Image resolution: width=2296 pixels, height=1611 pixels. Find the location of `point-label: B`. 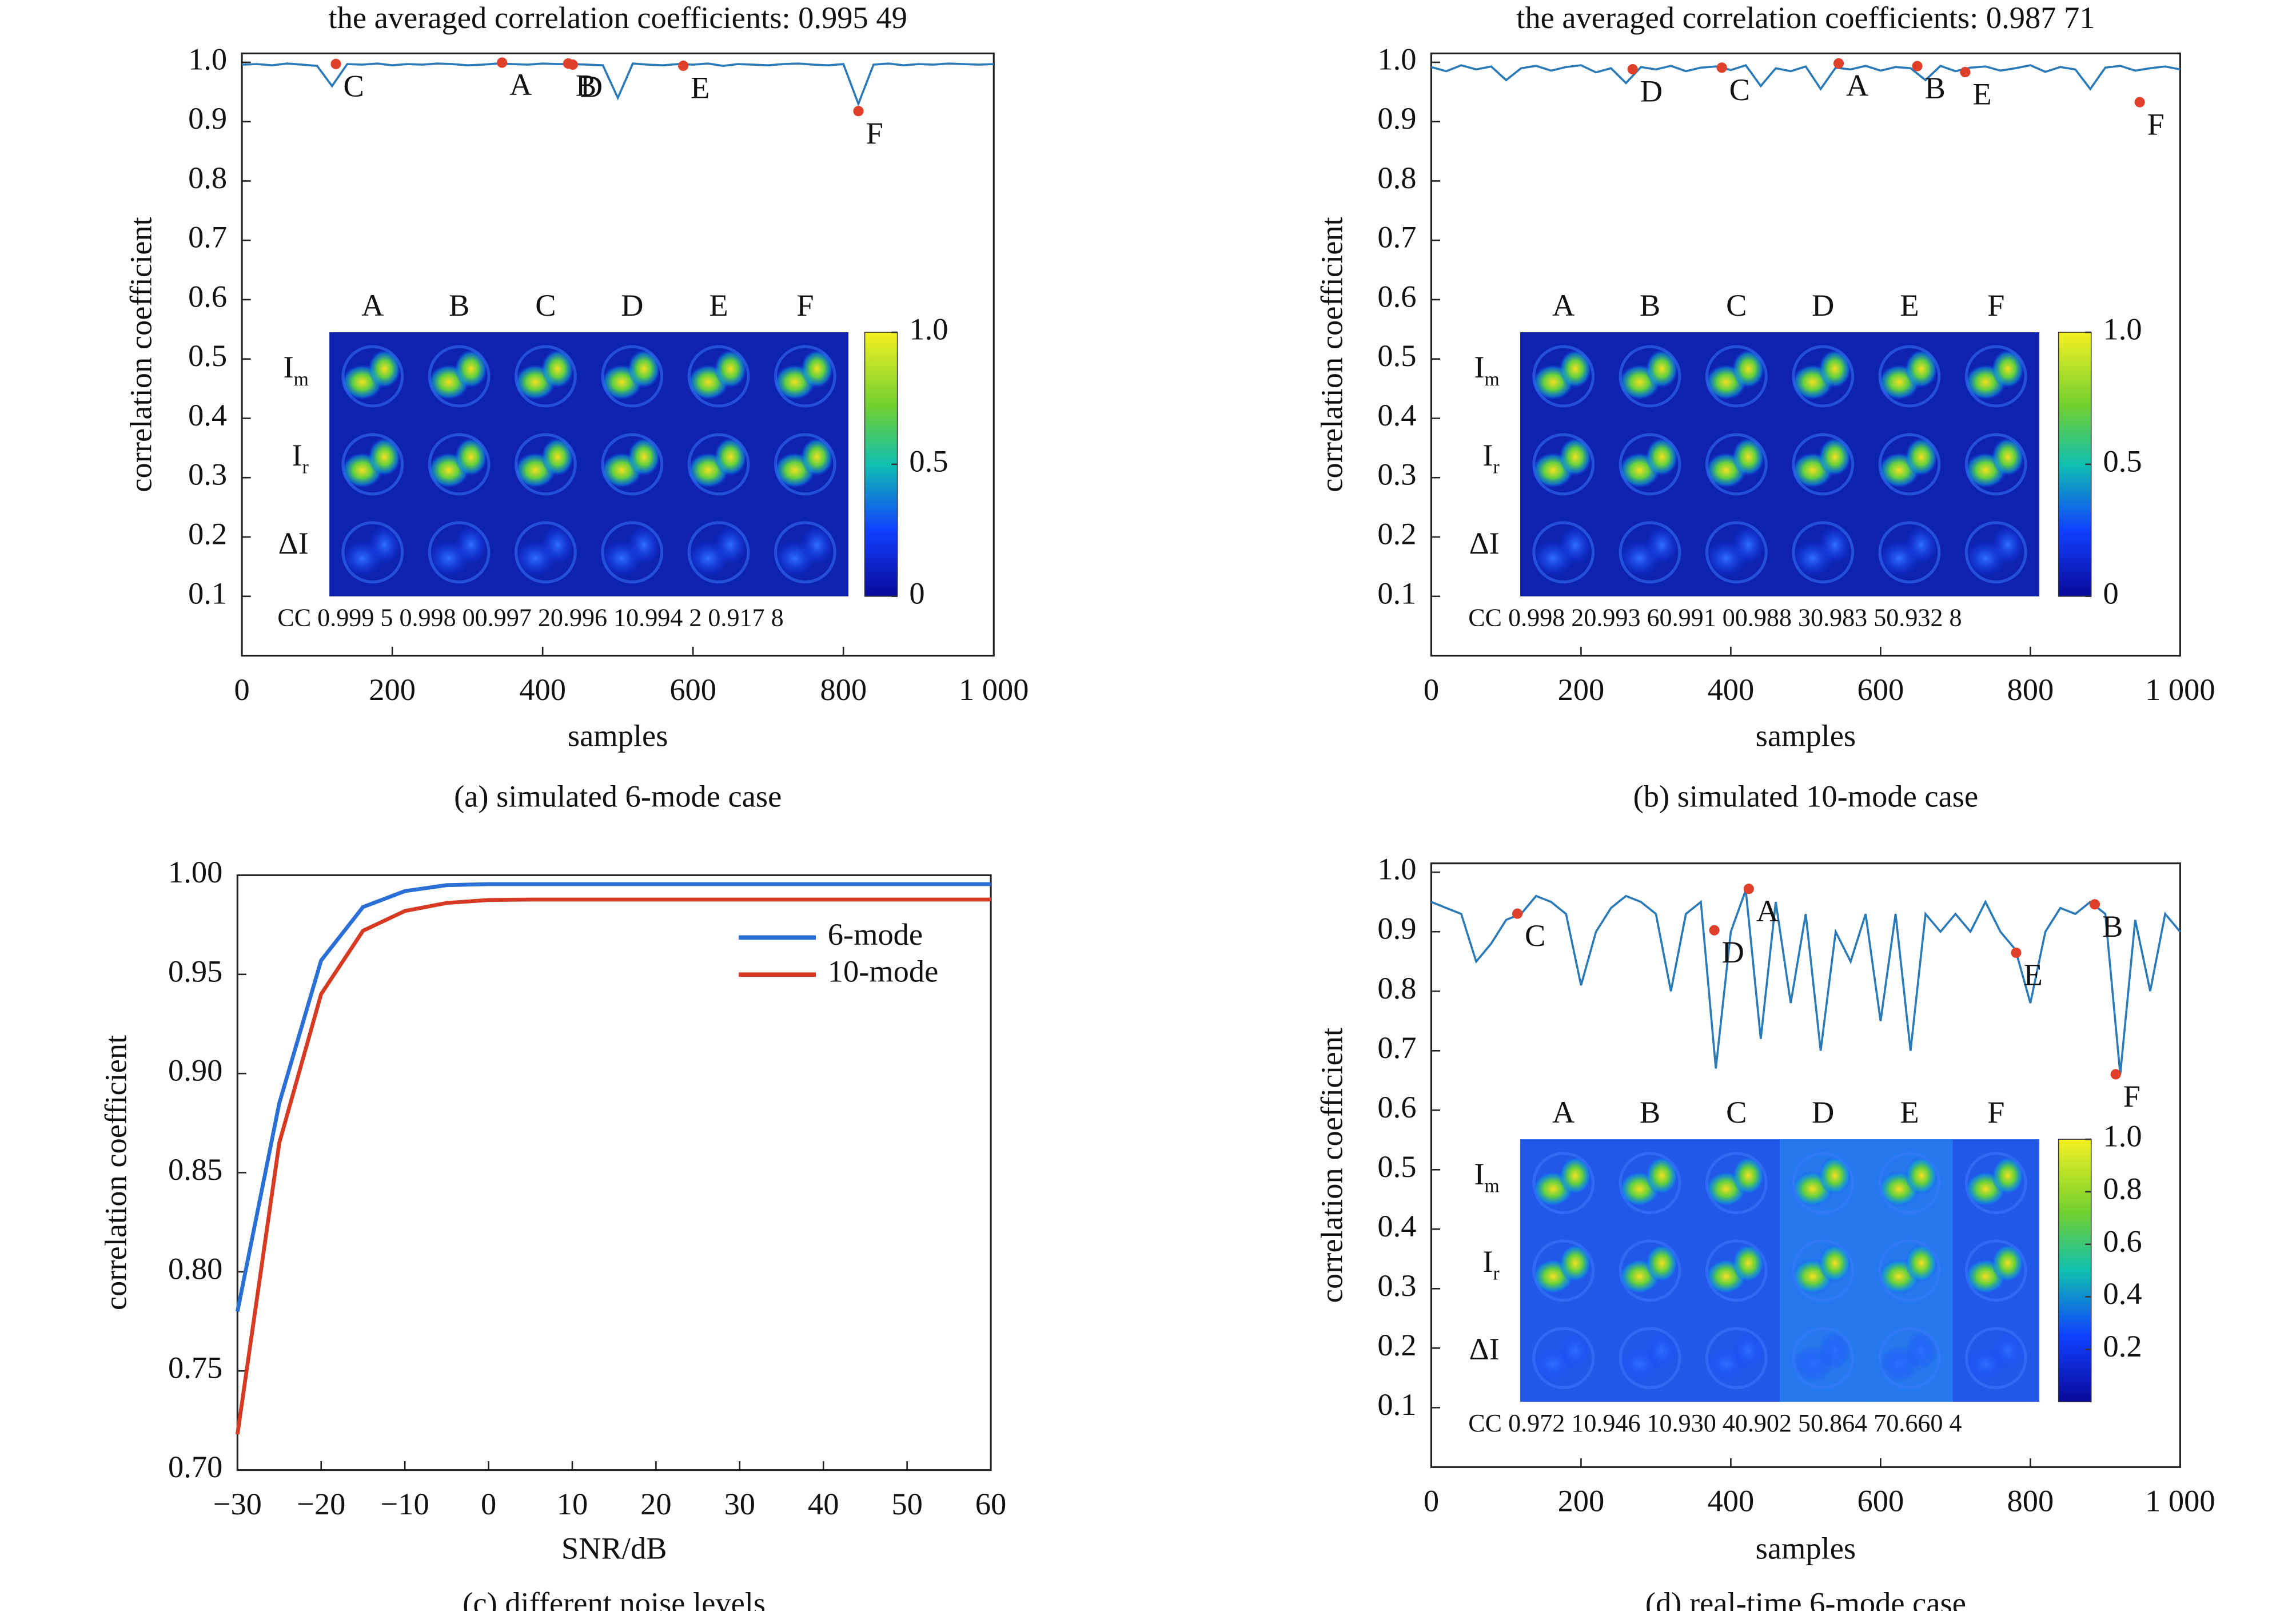

point-label: B is located at coordinates (586, 85).